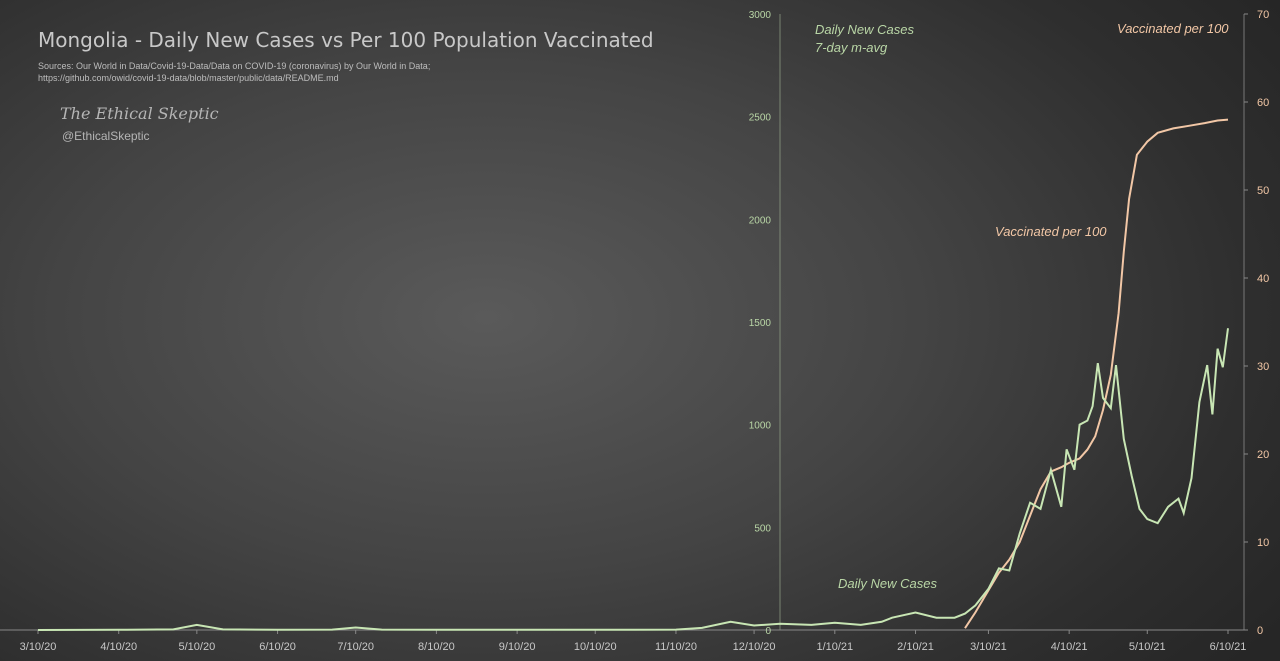  Describe the element at coordinates (1263, 15) in the screenshot. I see `y-right-tick-label: 70` at that location.